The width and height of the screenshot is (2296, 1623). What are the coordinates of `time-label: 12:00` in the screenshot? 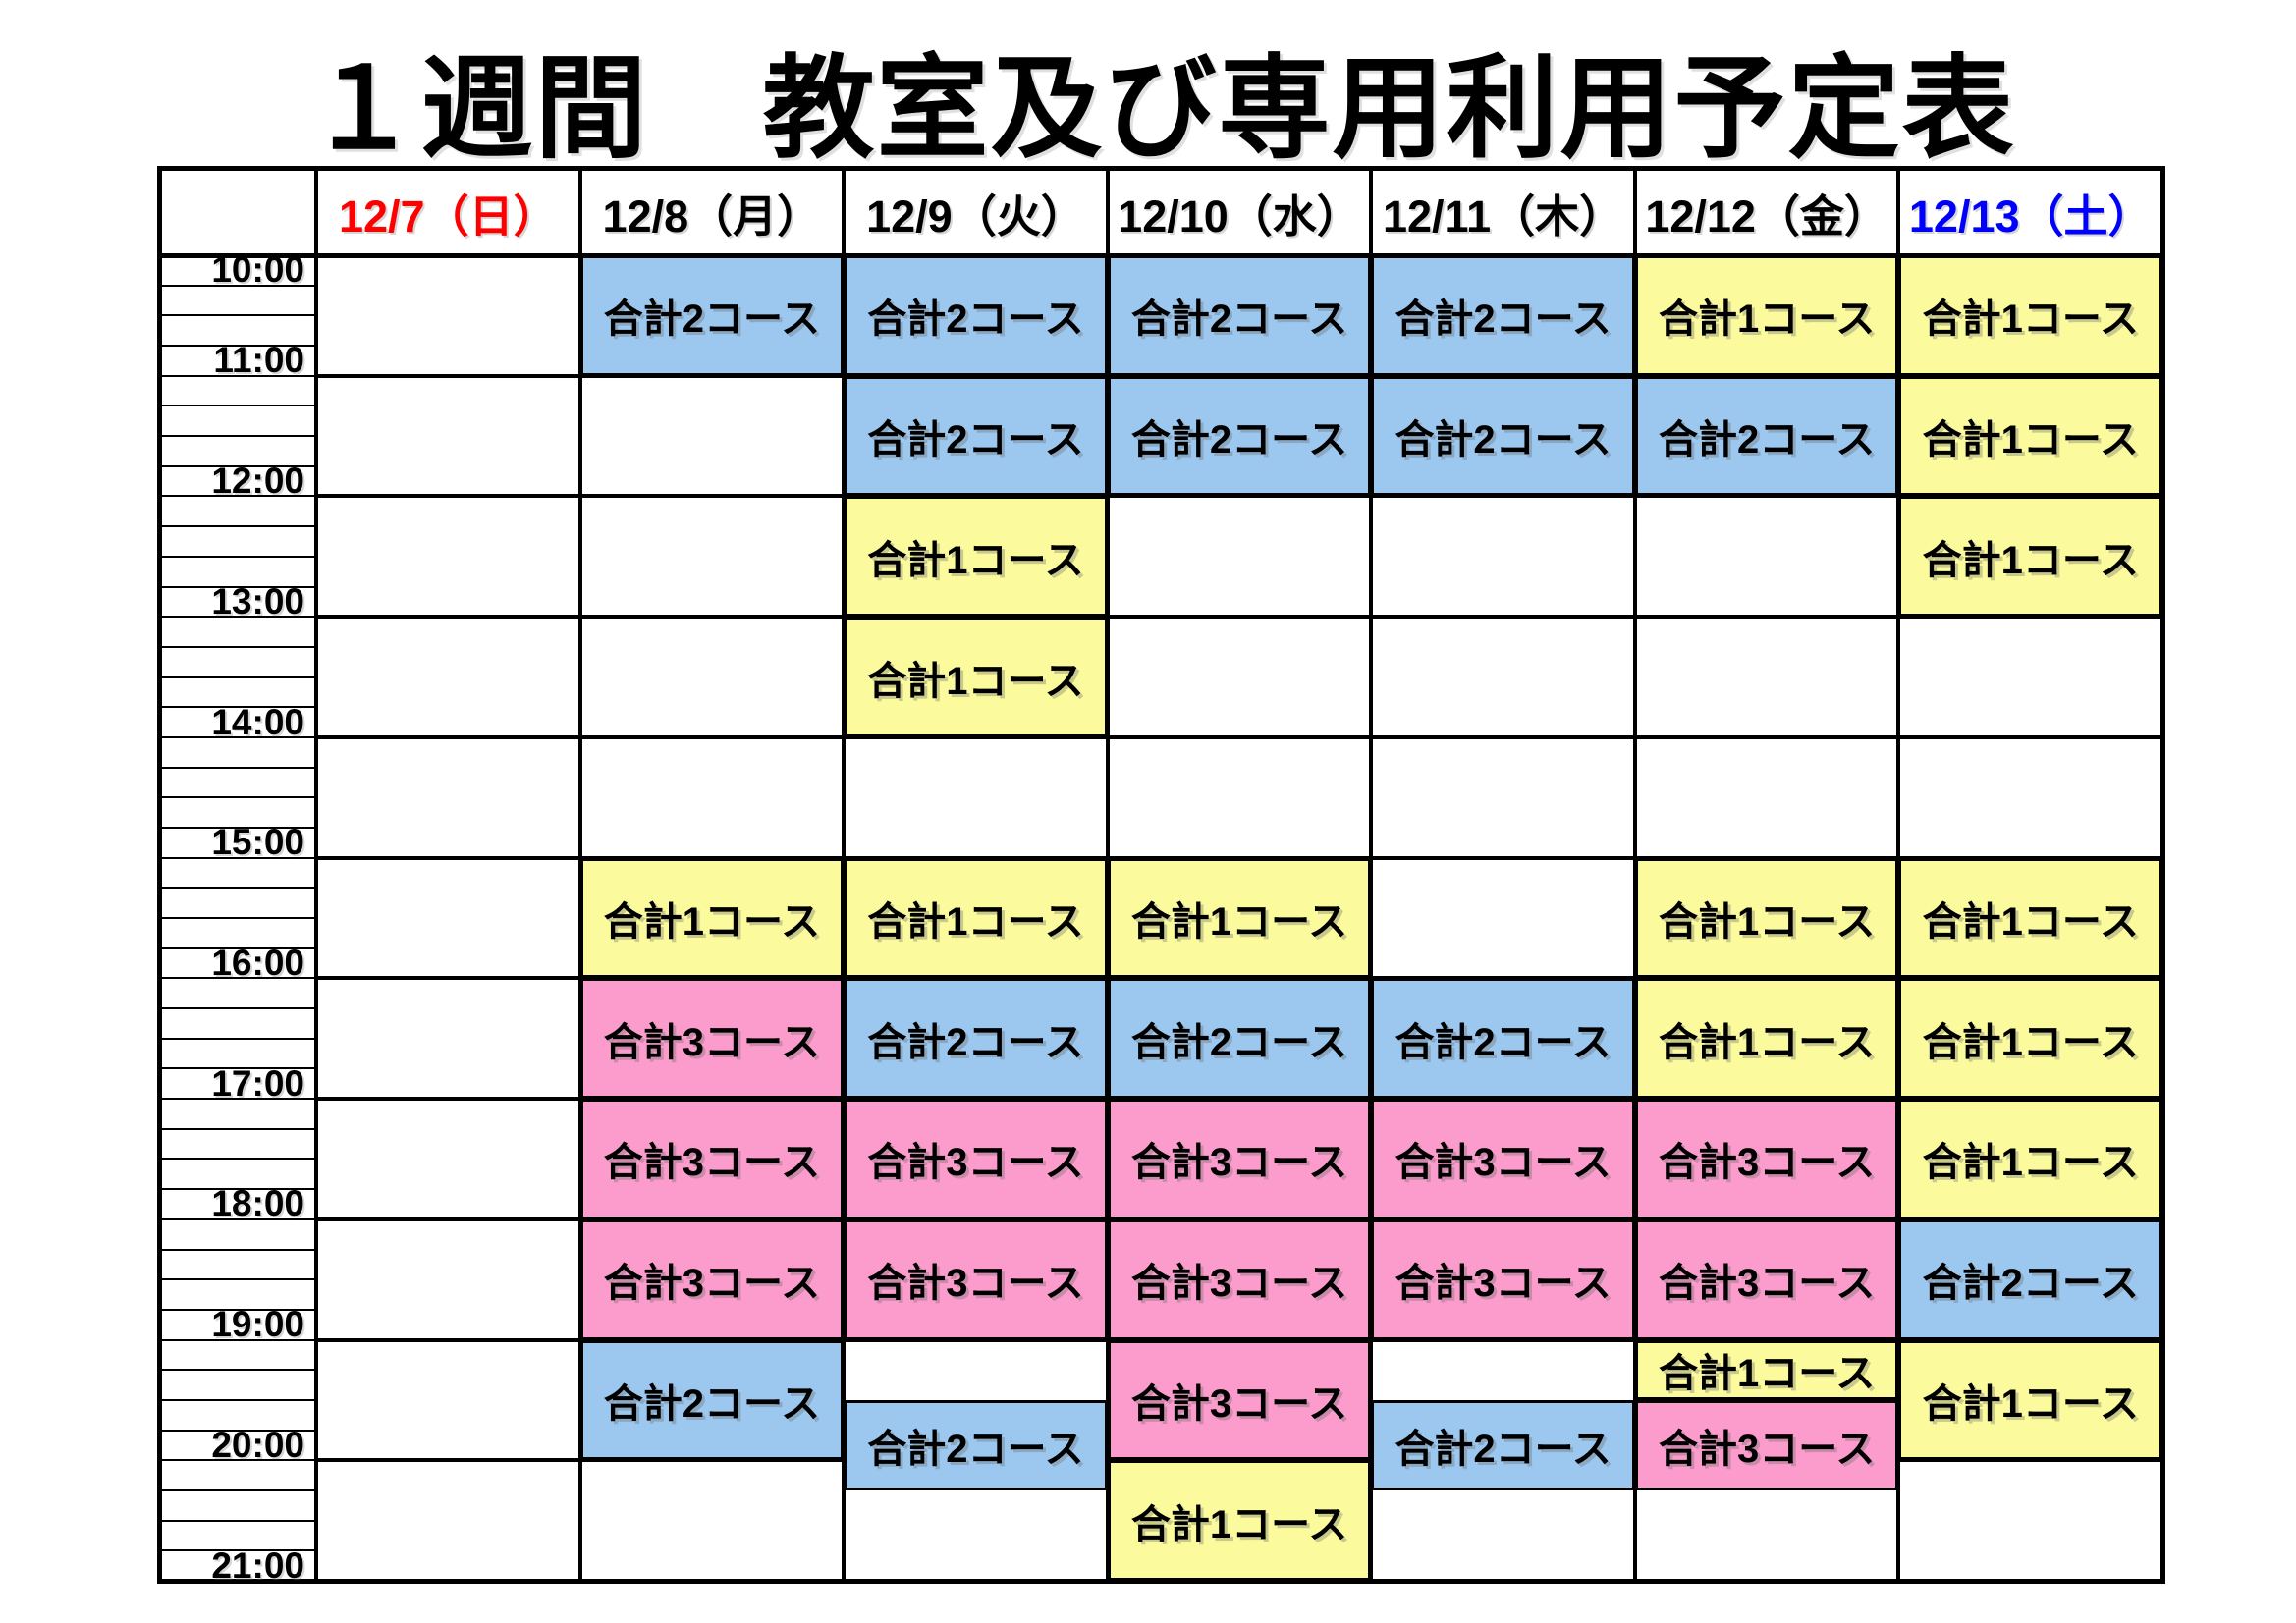 It's located at (257, 481).